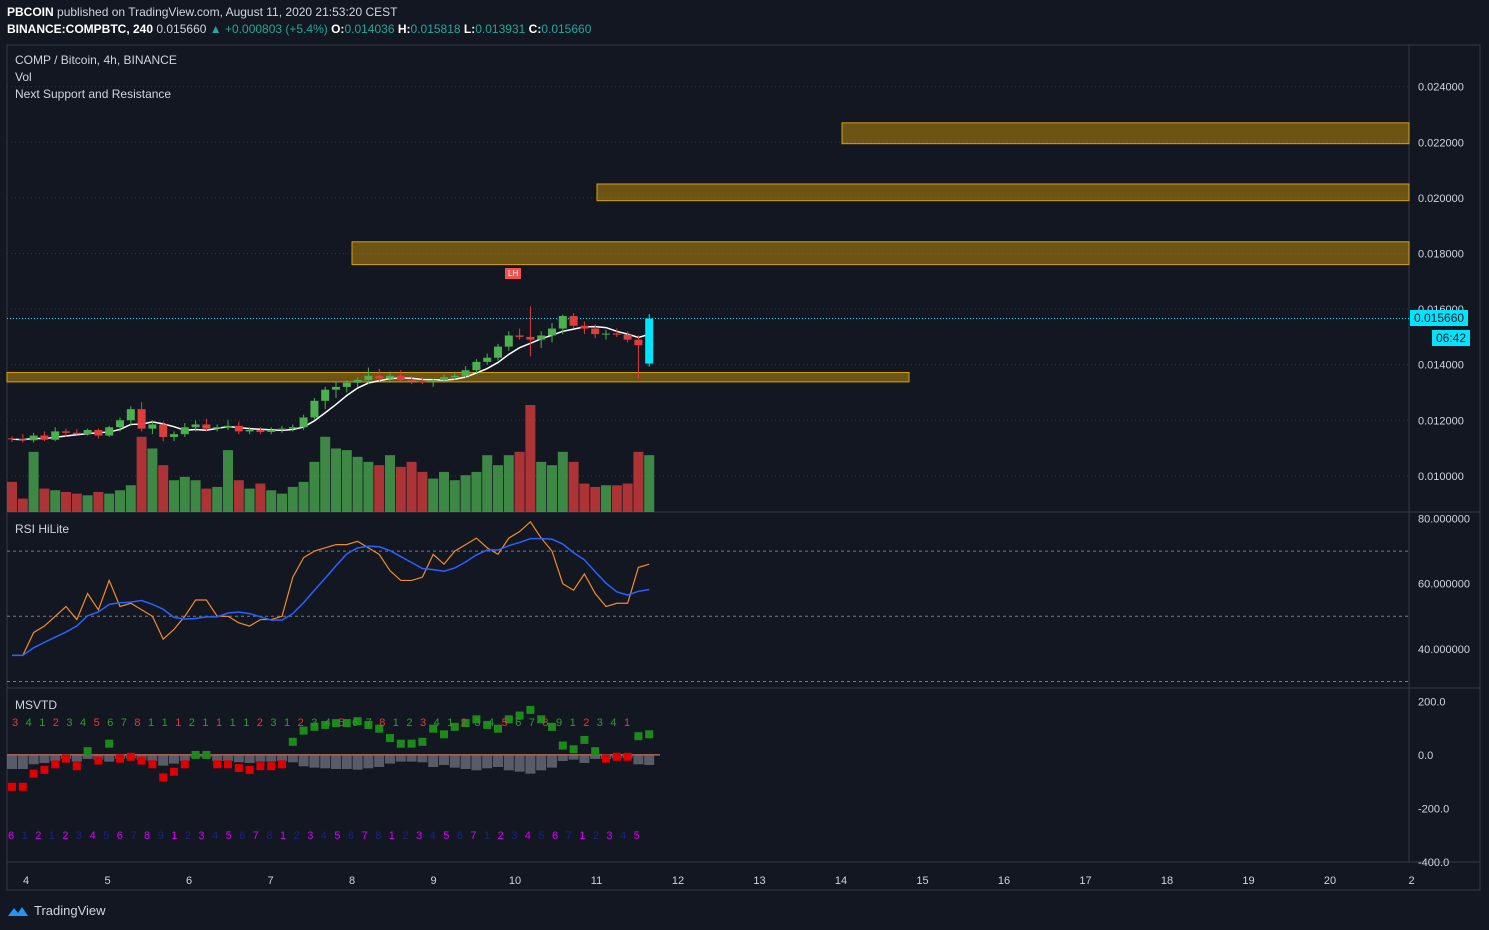  What do you see at coordinates (491, 723) in the screenshot?
I see `td-sequence-top: 4` at bounding box center [491, 723].